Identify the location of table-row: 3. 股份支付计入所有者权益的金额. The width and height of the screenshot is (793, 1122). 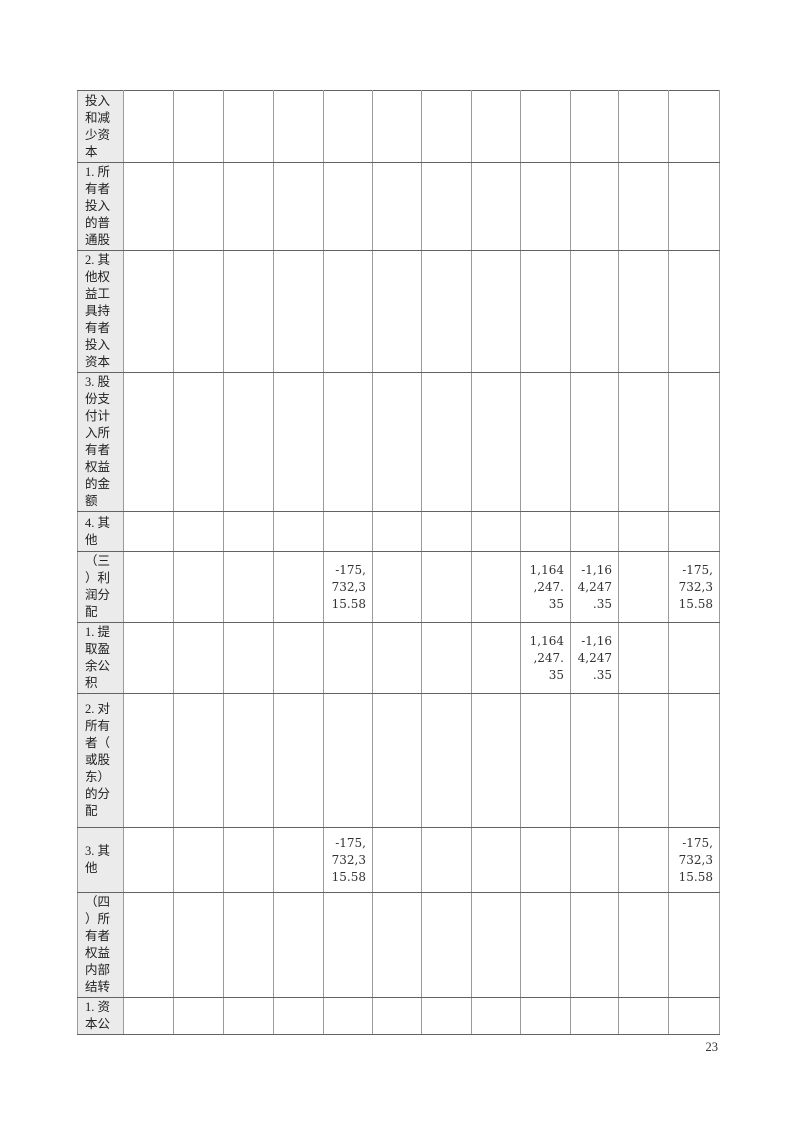
(398, 442).